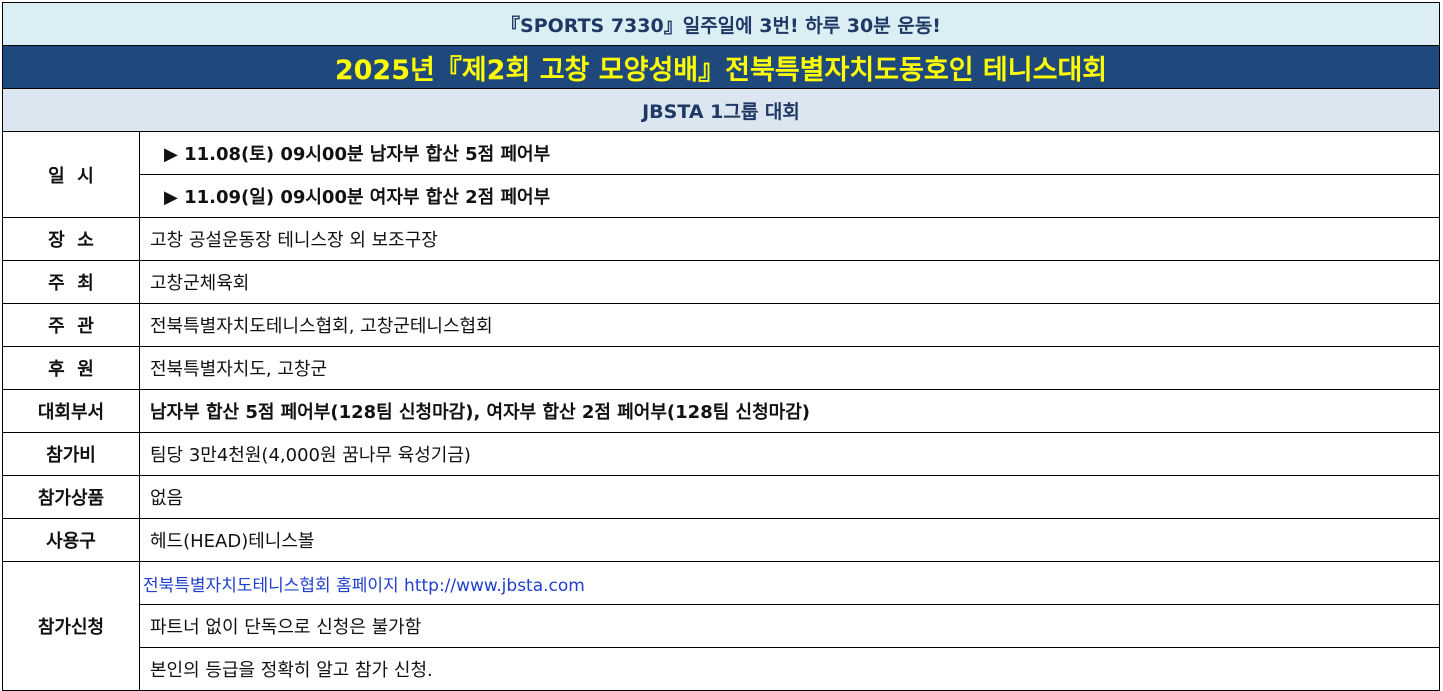 This screenshot has width=1443, height=691. What do you see at coordinates (71, 325) in the screenshot?
I see `label-organizer: 주 관` at bounding box center [71, 325].